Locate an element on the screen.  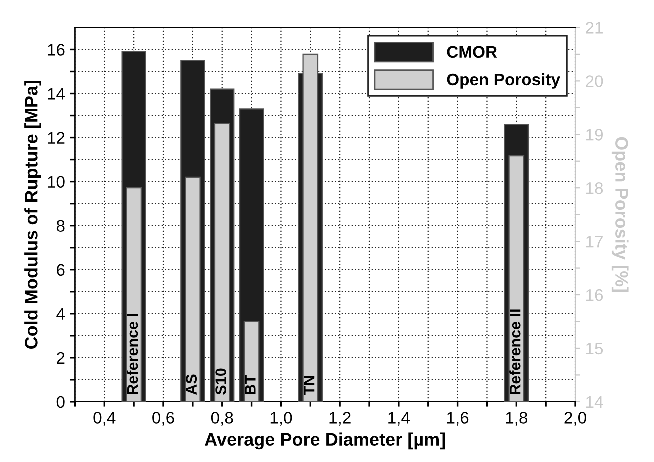
y-tick-label: 12 is located at coordinates (56, 138).